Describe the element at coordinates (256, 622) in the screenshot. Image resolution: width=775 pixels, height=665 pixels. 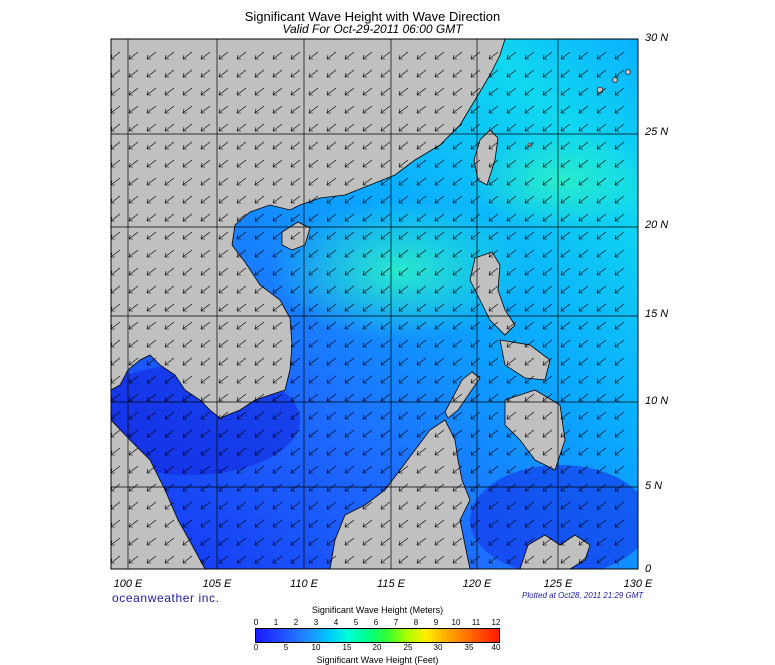
I see `legend-tick: 0` at that location.